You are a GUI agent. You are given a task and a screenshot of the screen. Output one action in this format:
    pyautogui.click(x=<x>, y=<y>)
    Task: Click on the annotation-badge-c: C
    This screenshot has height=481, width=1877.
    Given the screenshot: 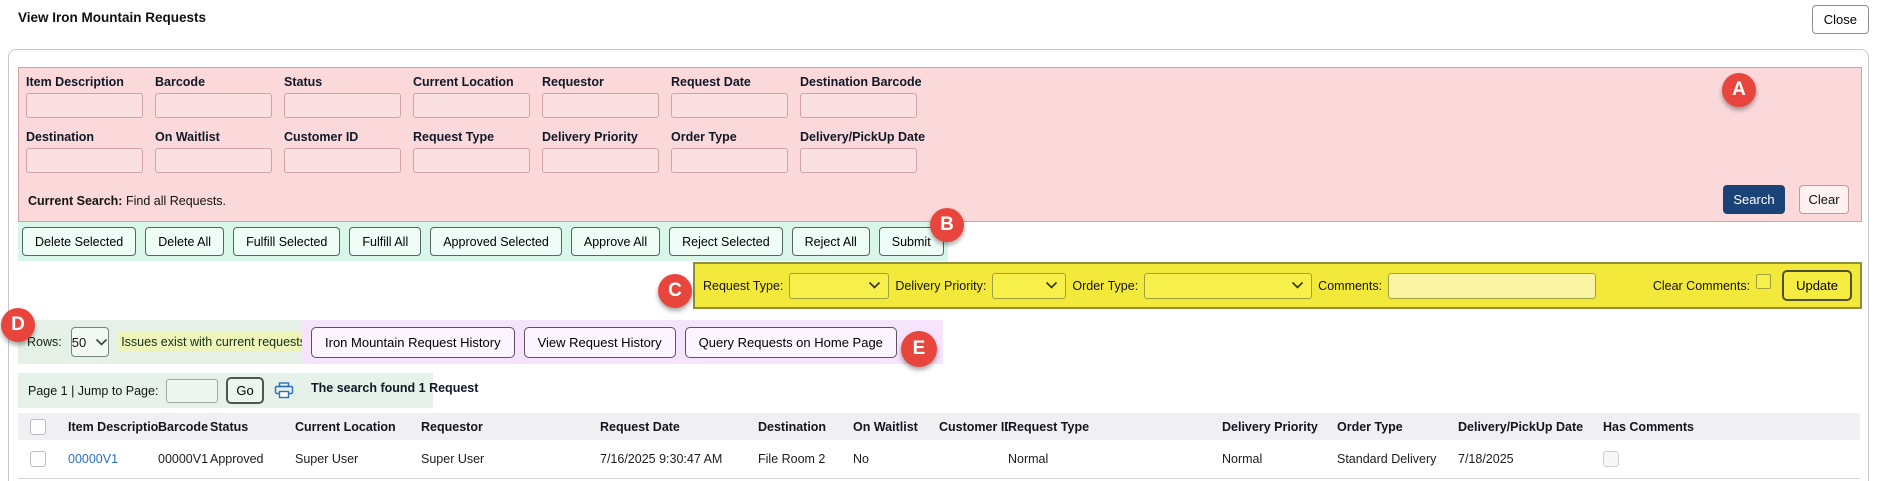 What is the action you would take?
    pyautogui.click(x=675, y=291)
    